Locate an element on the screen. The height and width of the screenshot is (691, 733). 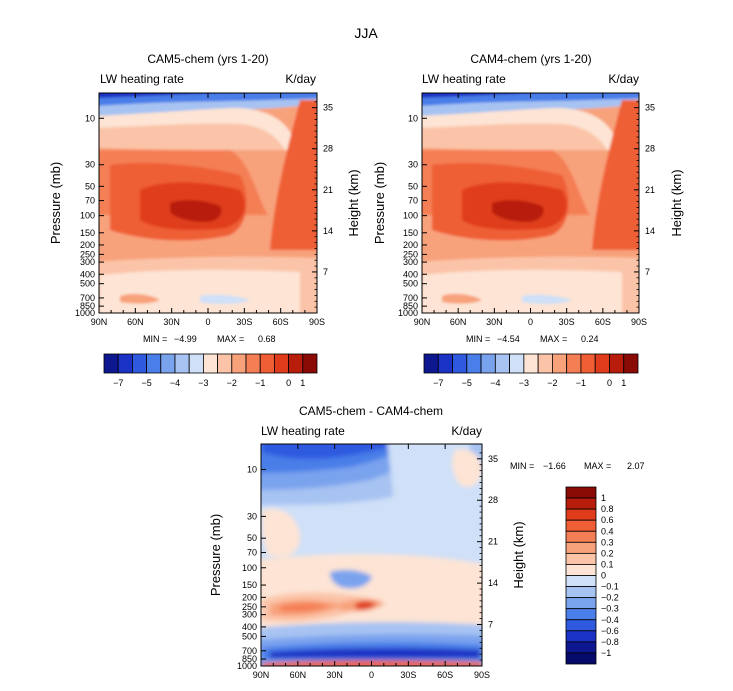
y-tick-label: 850 is located at coordinates (410, 306).